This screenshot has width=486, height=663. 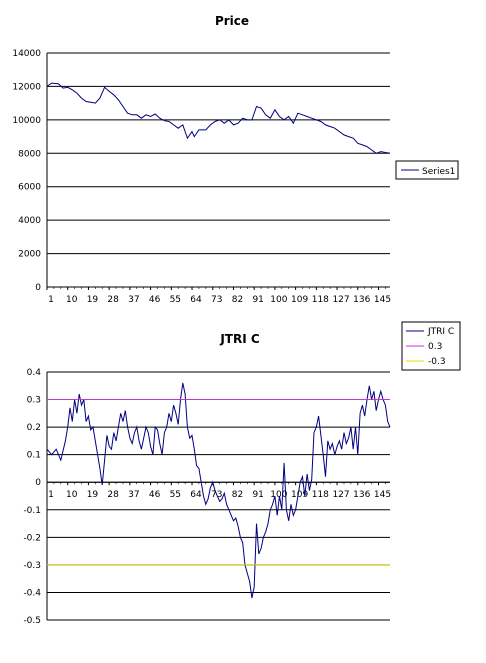 I want to click on c1-x-tick-label-13: 118, so click(x=320, y=300).